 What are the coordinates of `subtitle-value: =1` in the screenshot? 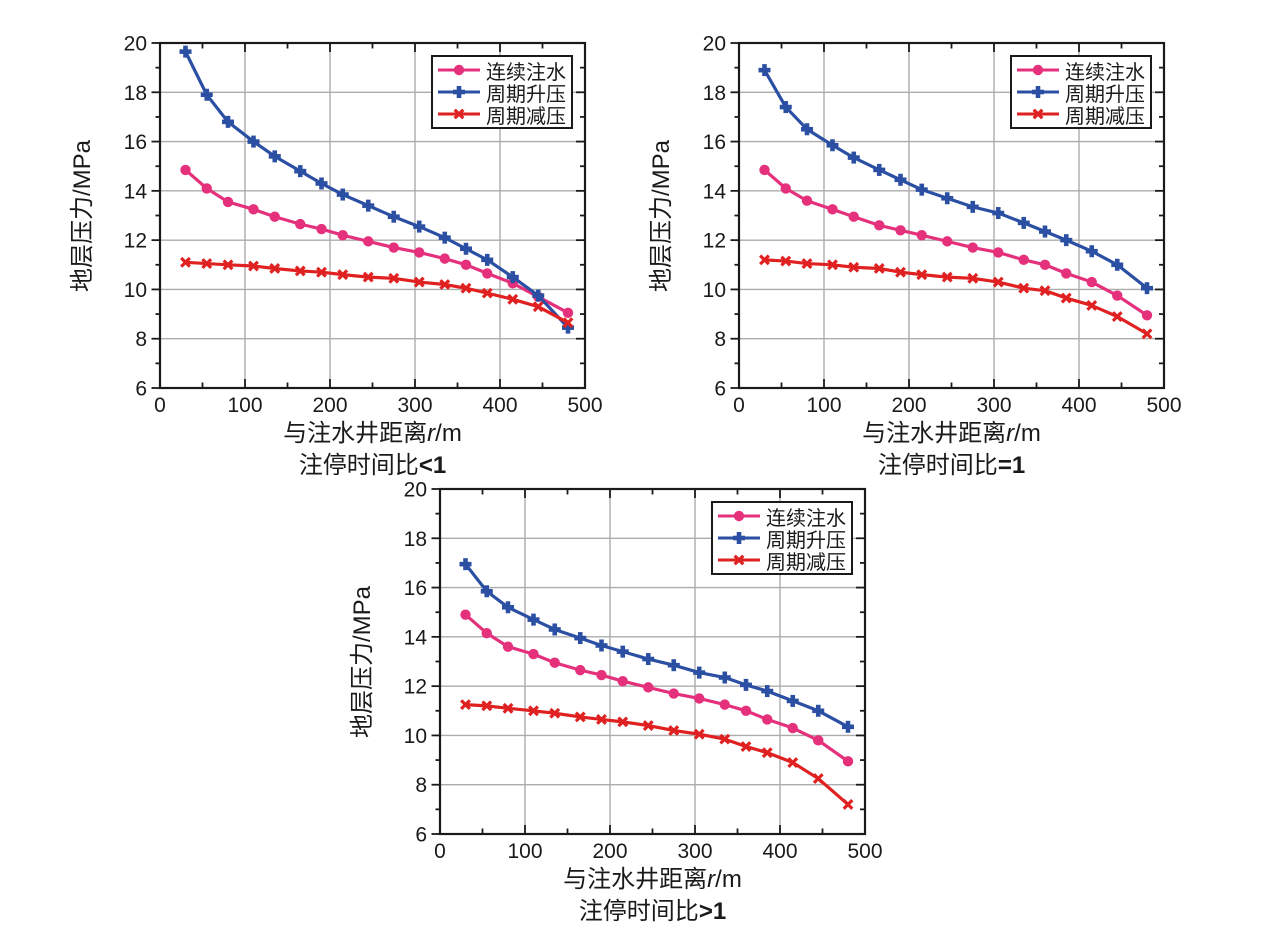 It's located at (1011, 465).